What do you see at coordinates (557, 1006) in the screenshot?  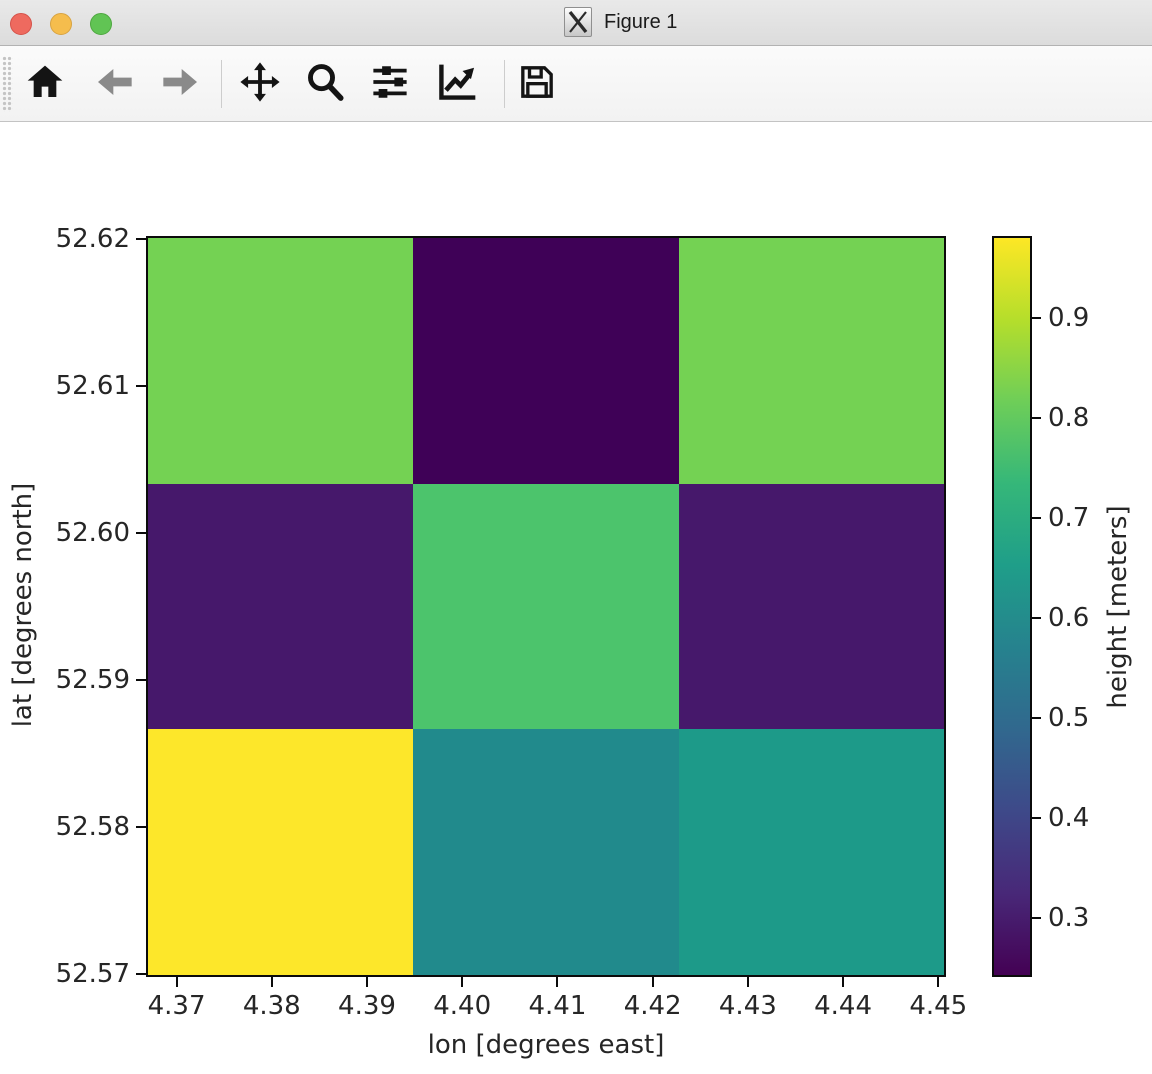 I see `x-tick-label: 4.41` at bounding box center [557, 1006].